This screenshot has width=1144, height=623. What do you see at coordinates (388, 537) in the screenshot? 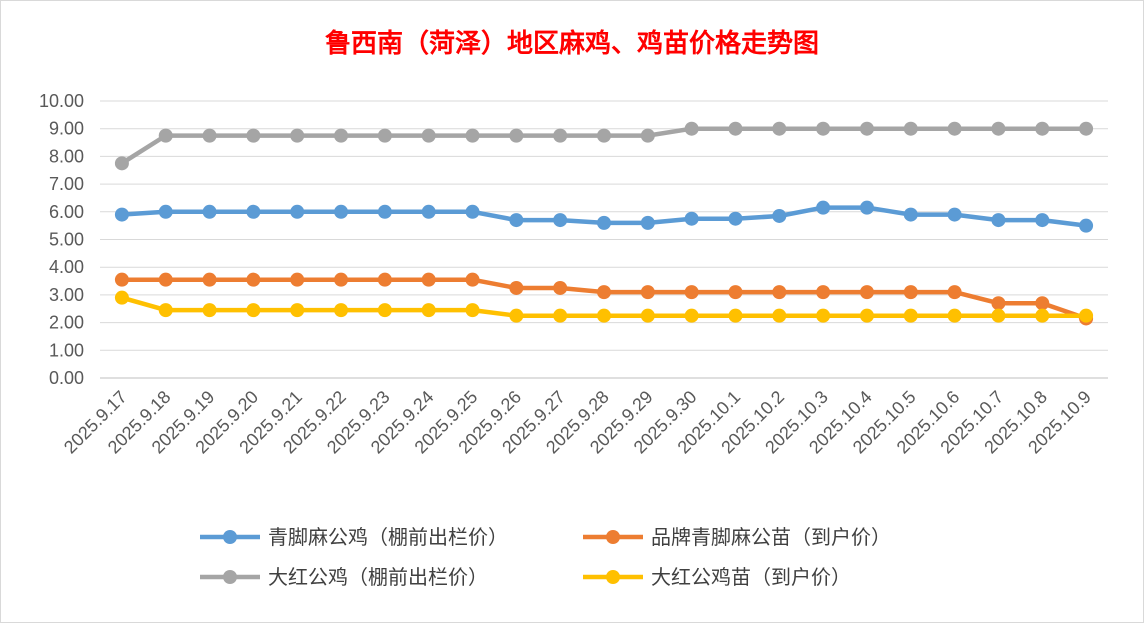
I see `legend-label: 青脚麻公鸡（棚前出栏价）` at bounding box center [388, 537].